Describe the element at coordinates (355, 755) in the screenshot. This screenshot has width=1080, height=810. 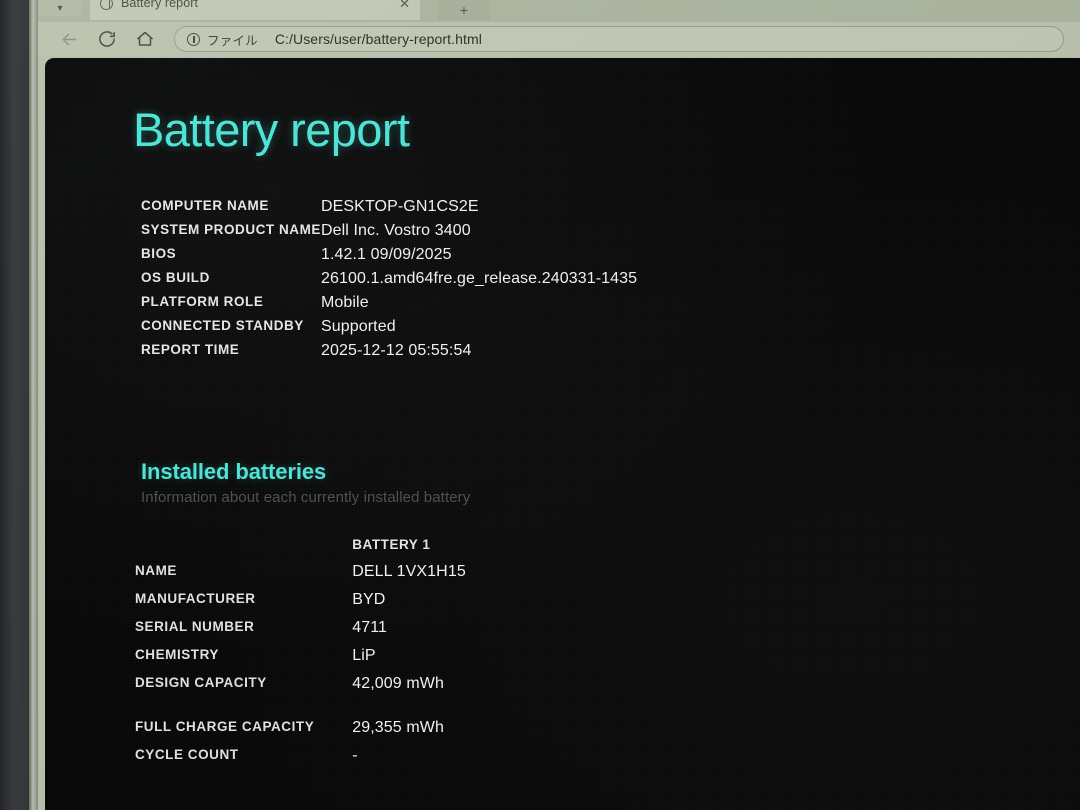
I see `row-value: -` at that location.